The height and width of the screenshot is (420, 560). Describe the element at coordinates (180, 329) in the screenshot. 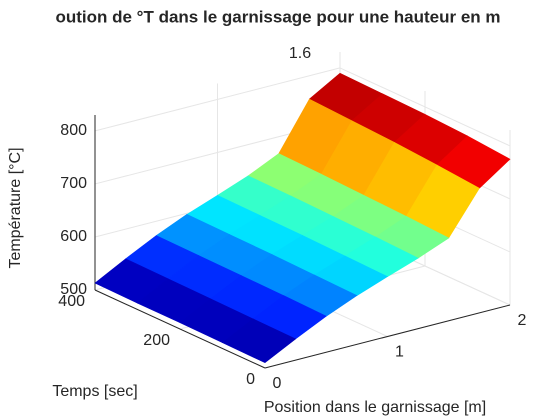

I see `y-axis` at that location.